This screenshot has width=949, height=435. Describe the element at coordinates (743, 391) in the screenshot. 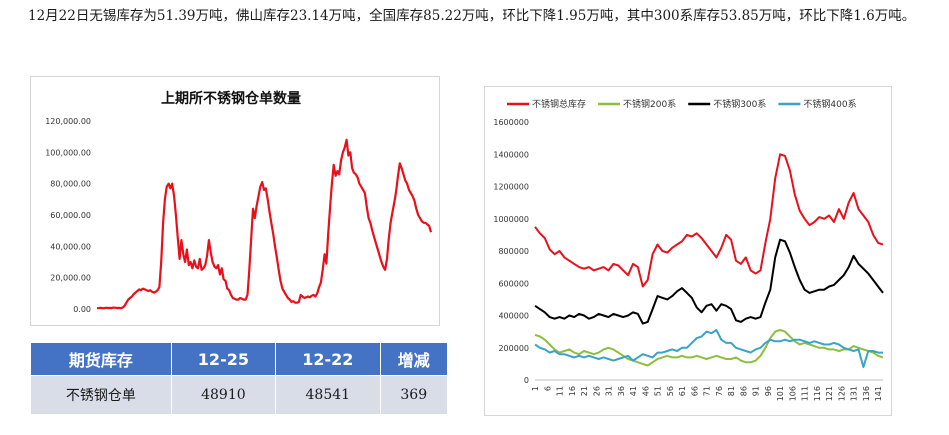

I see `x-tick-label: 86` at that location.